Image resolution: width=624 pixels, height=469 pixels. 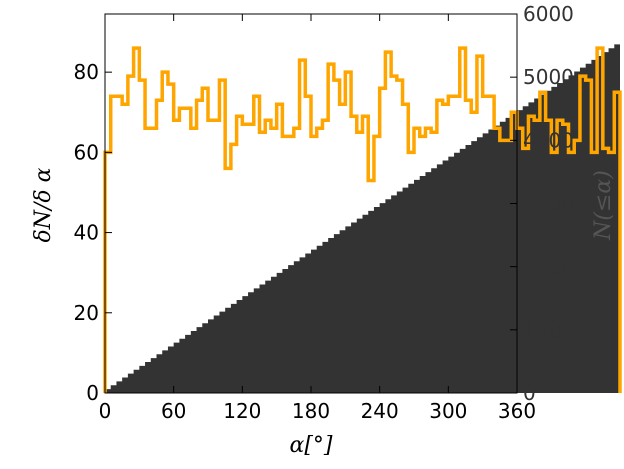 What do you see at coordinates (380, 411) in the screenshot?
I see `x-tick-label: 240` at bounding box center [380, 411].